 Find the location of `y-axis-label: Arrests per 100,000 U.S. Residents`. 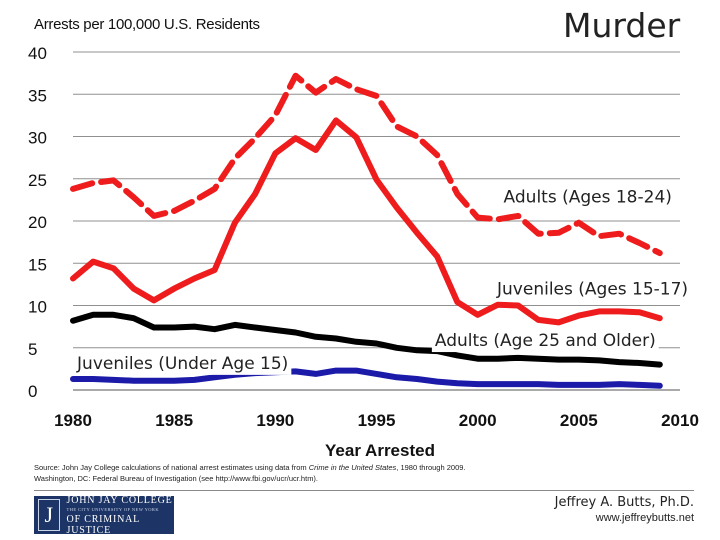

y-axis-label: Arrests per 100,000 U.S. Residents is located at coordinates (147, 24).